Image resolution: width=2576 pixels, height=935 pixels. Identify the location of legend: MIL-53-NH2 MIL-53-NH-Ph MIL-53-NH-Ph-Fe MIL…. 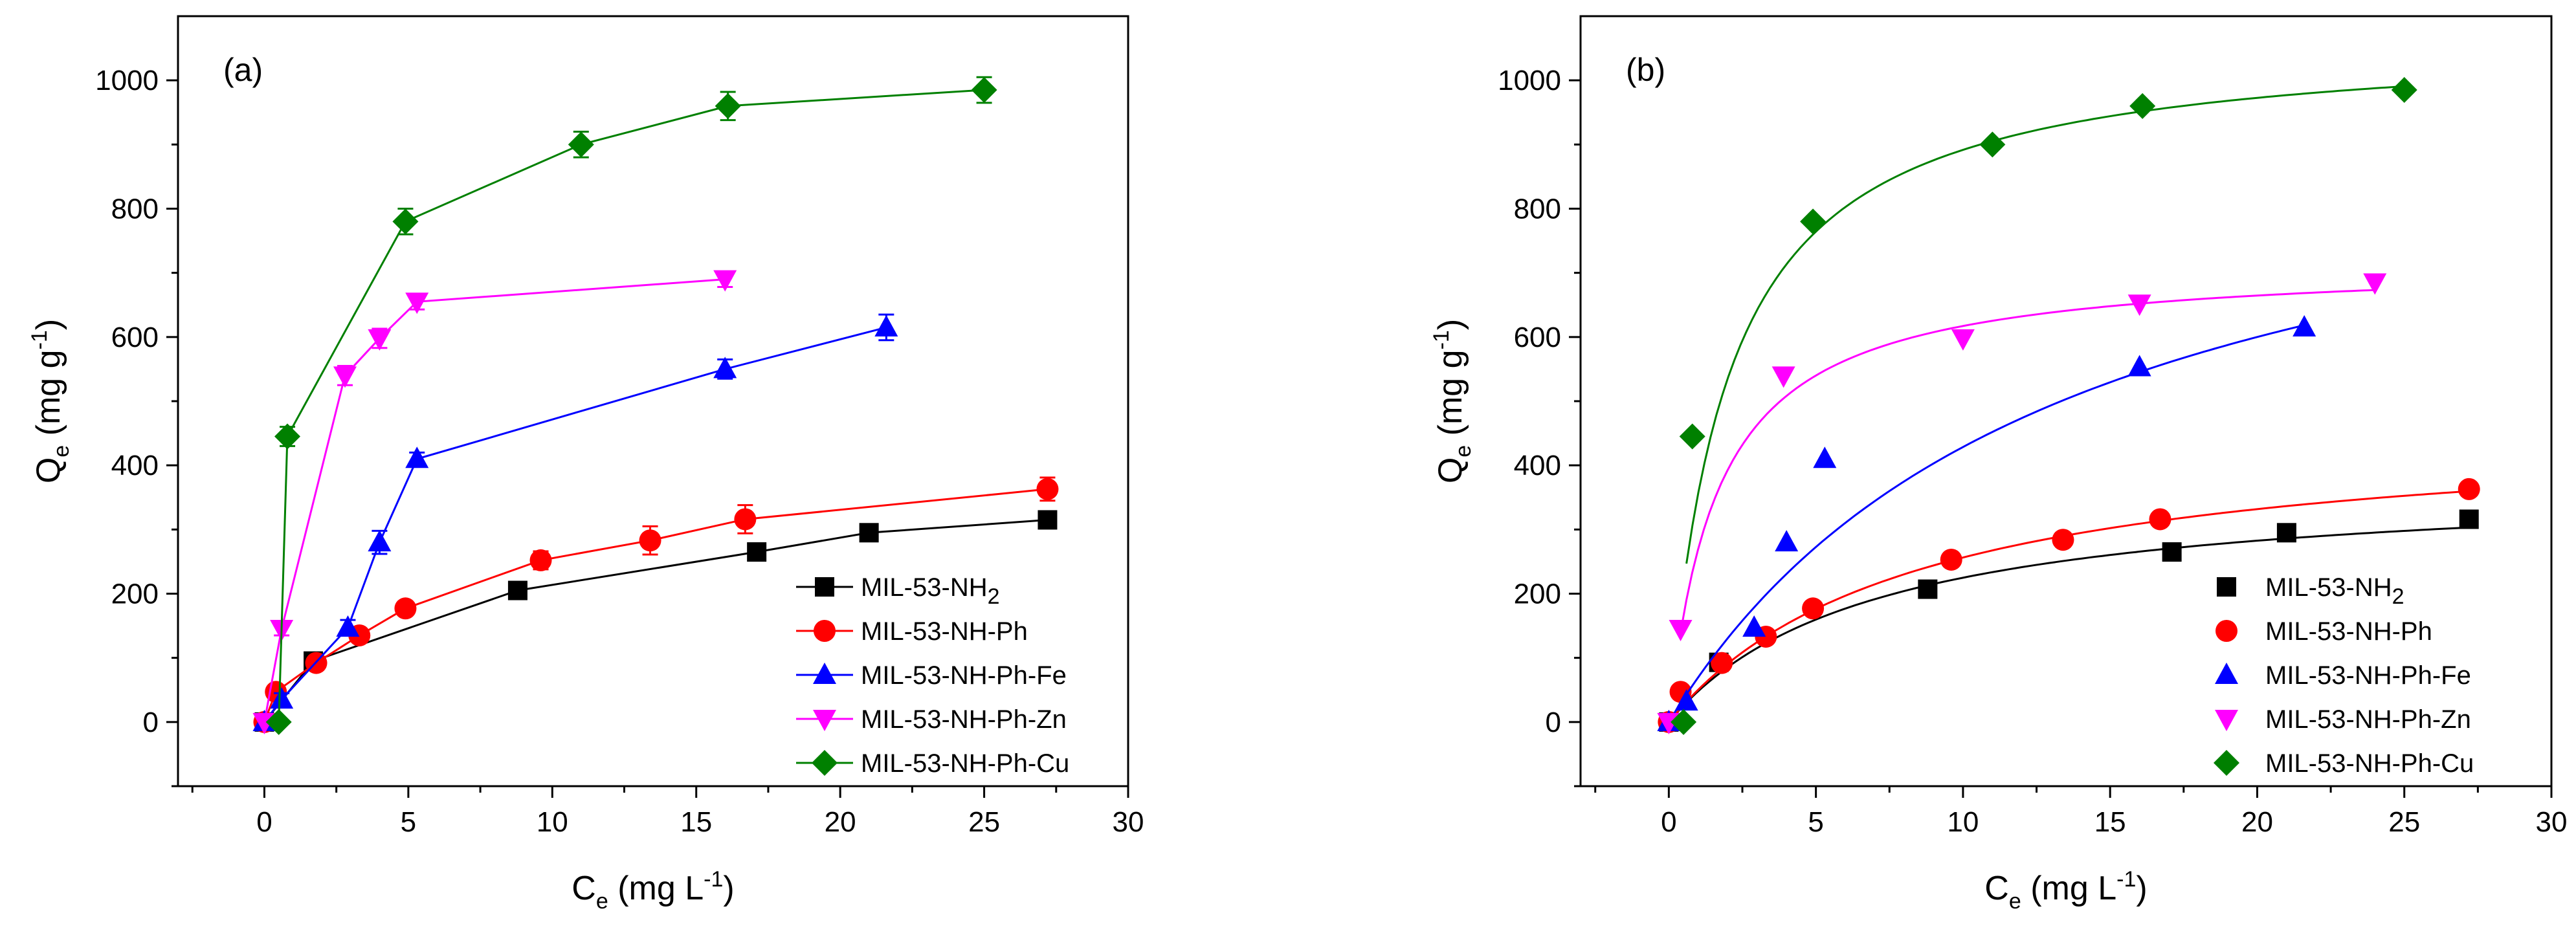
(2344, 676).